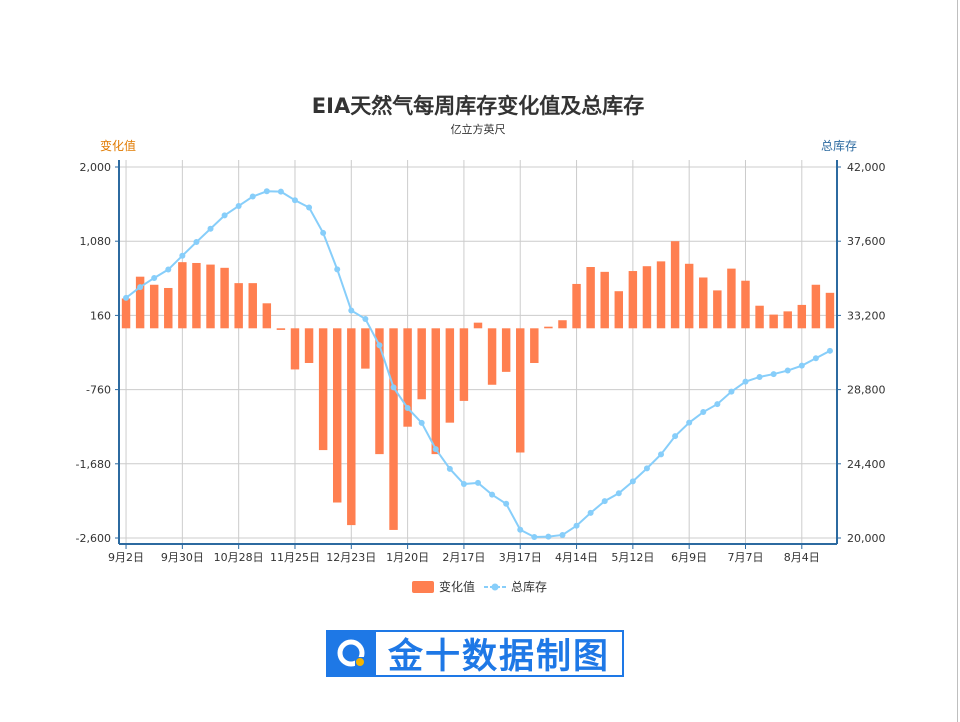 Image resolution: width=960 pixels, height=722 pixels. I want to click on left-tick-label: -760, so click(98, 390).